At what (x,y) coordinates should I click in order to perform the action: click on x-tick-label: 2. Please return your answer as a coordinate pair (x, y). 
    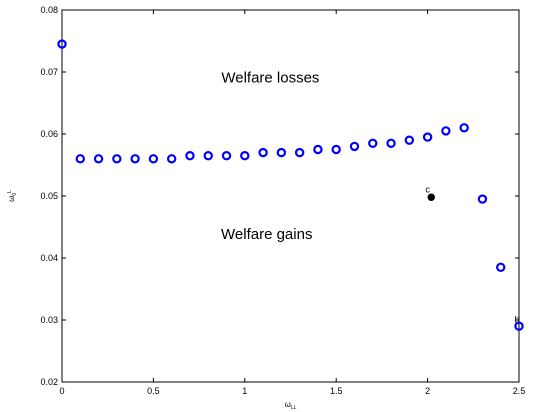
    Looking at the image, I should click on (427, 391).